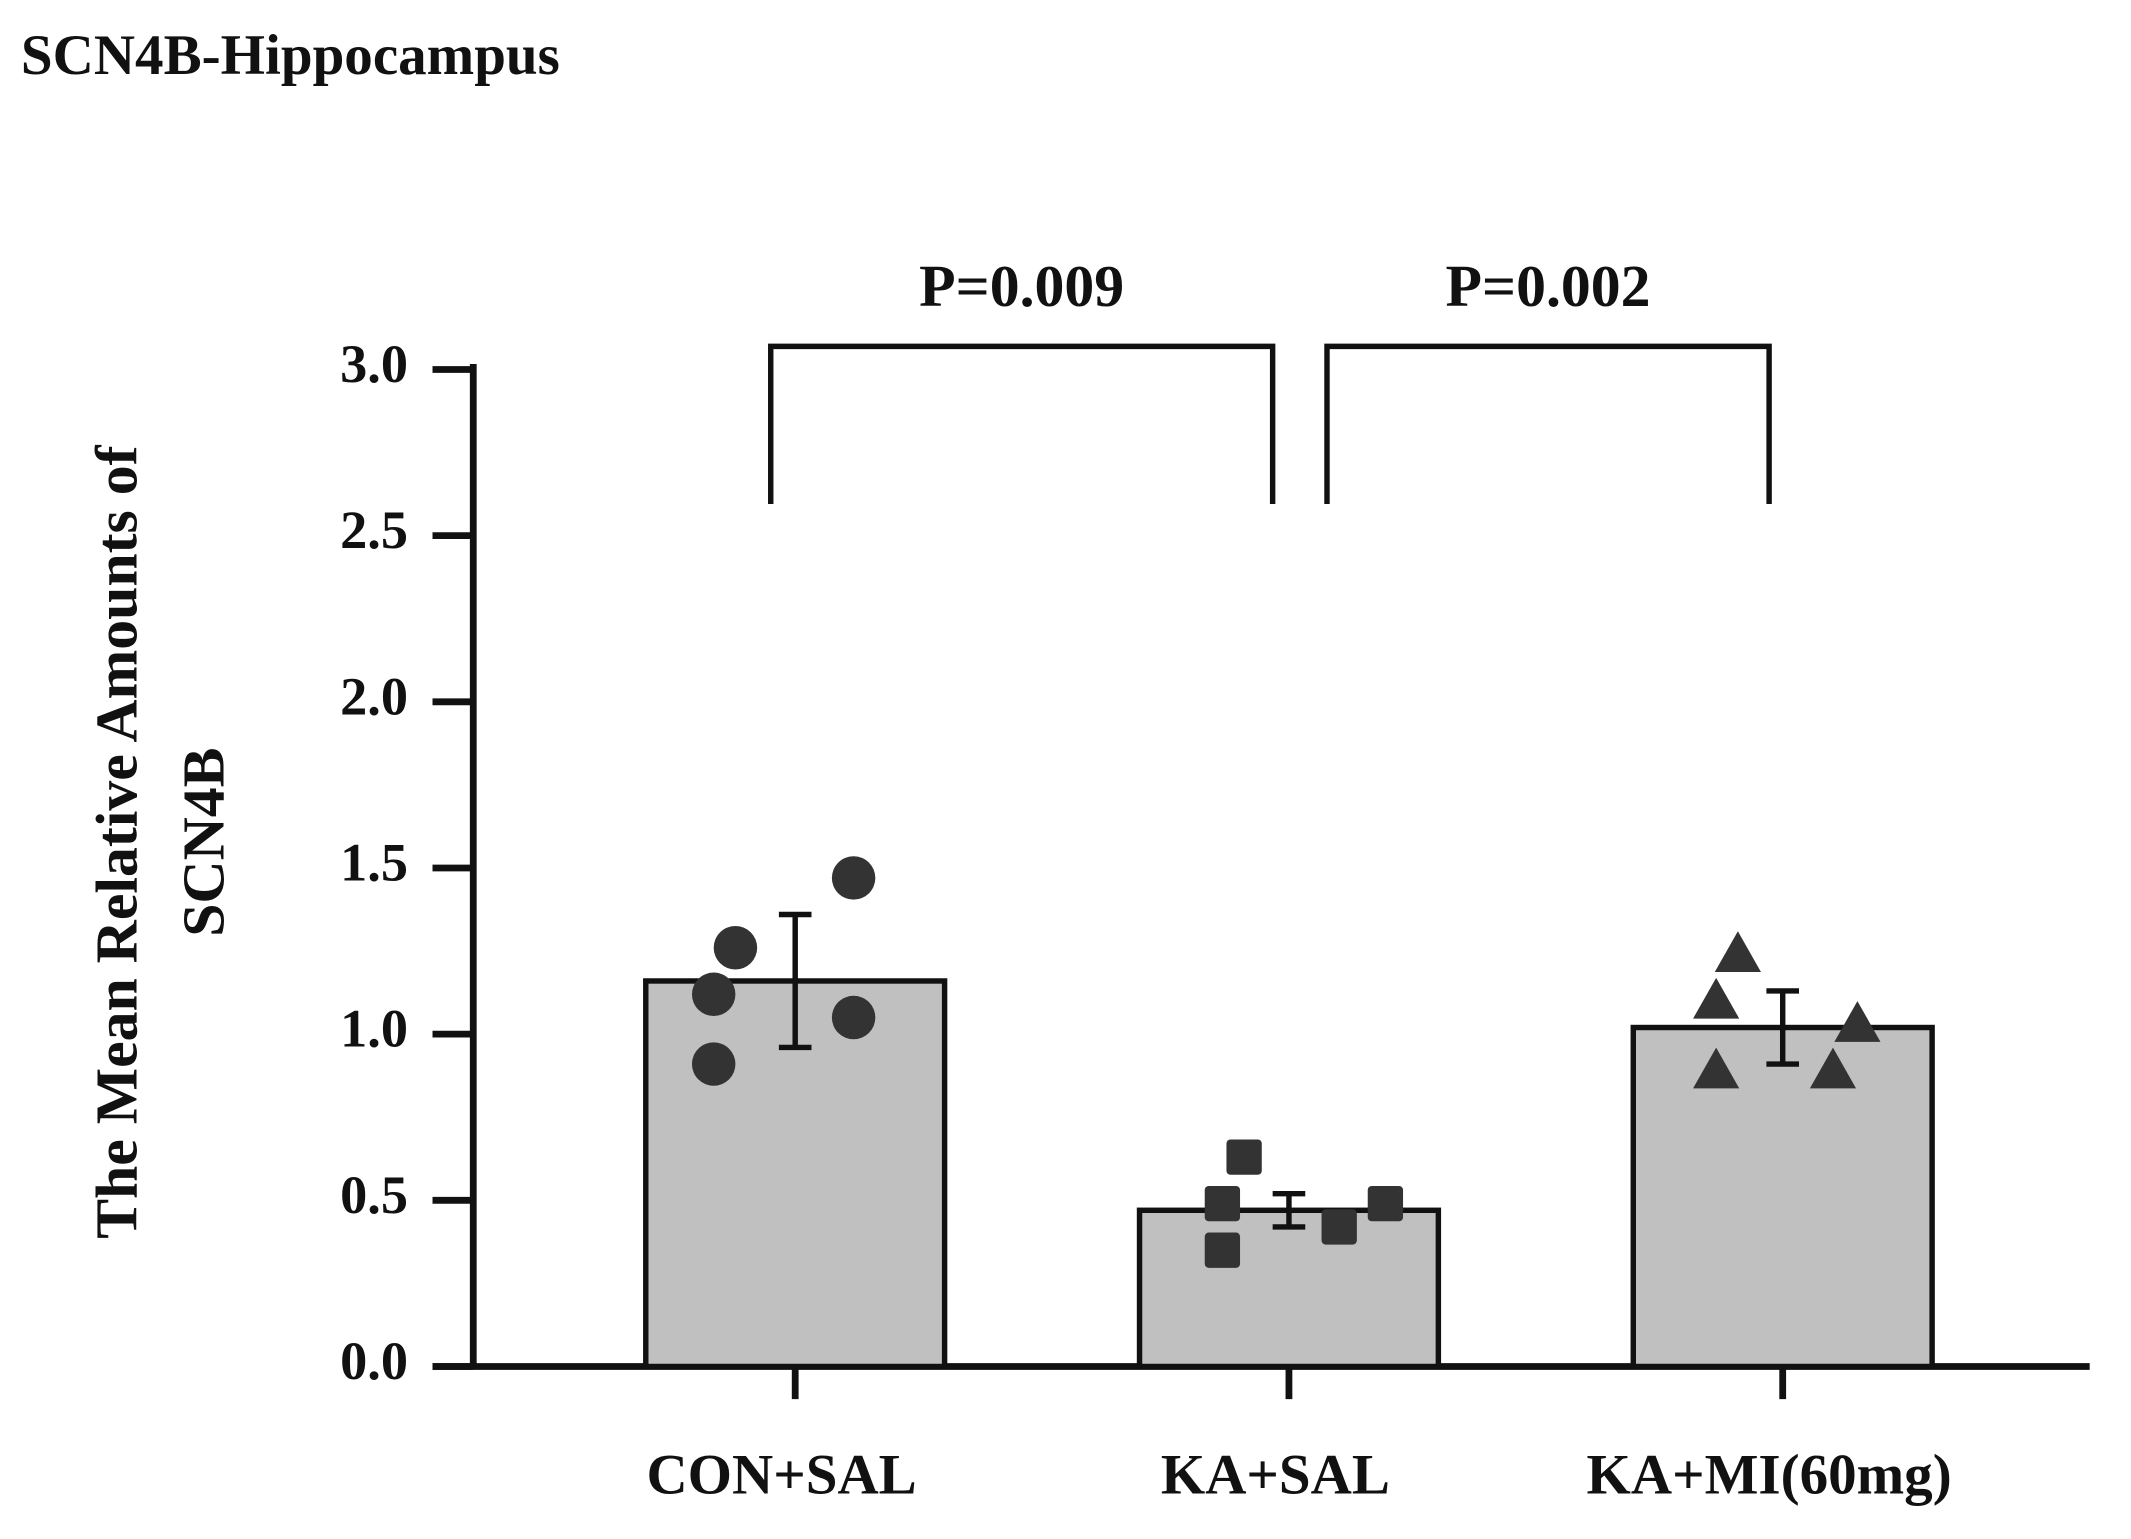 The width and height of the screenshot is (2131, 1539). I want to click on y-tick-label: 0.5, so click(374, 1195).